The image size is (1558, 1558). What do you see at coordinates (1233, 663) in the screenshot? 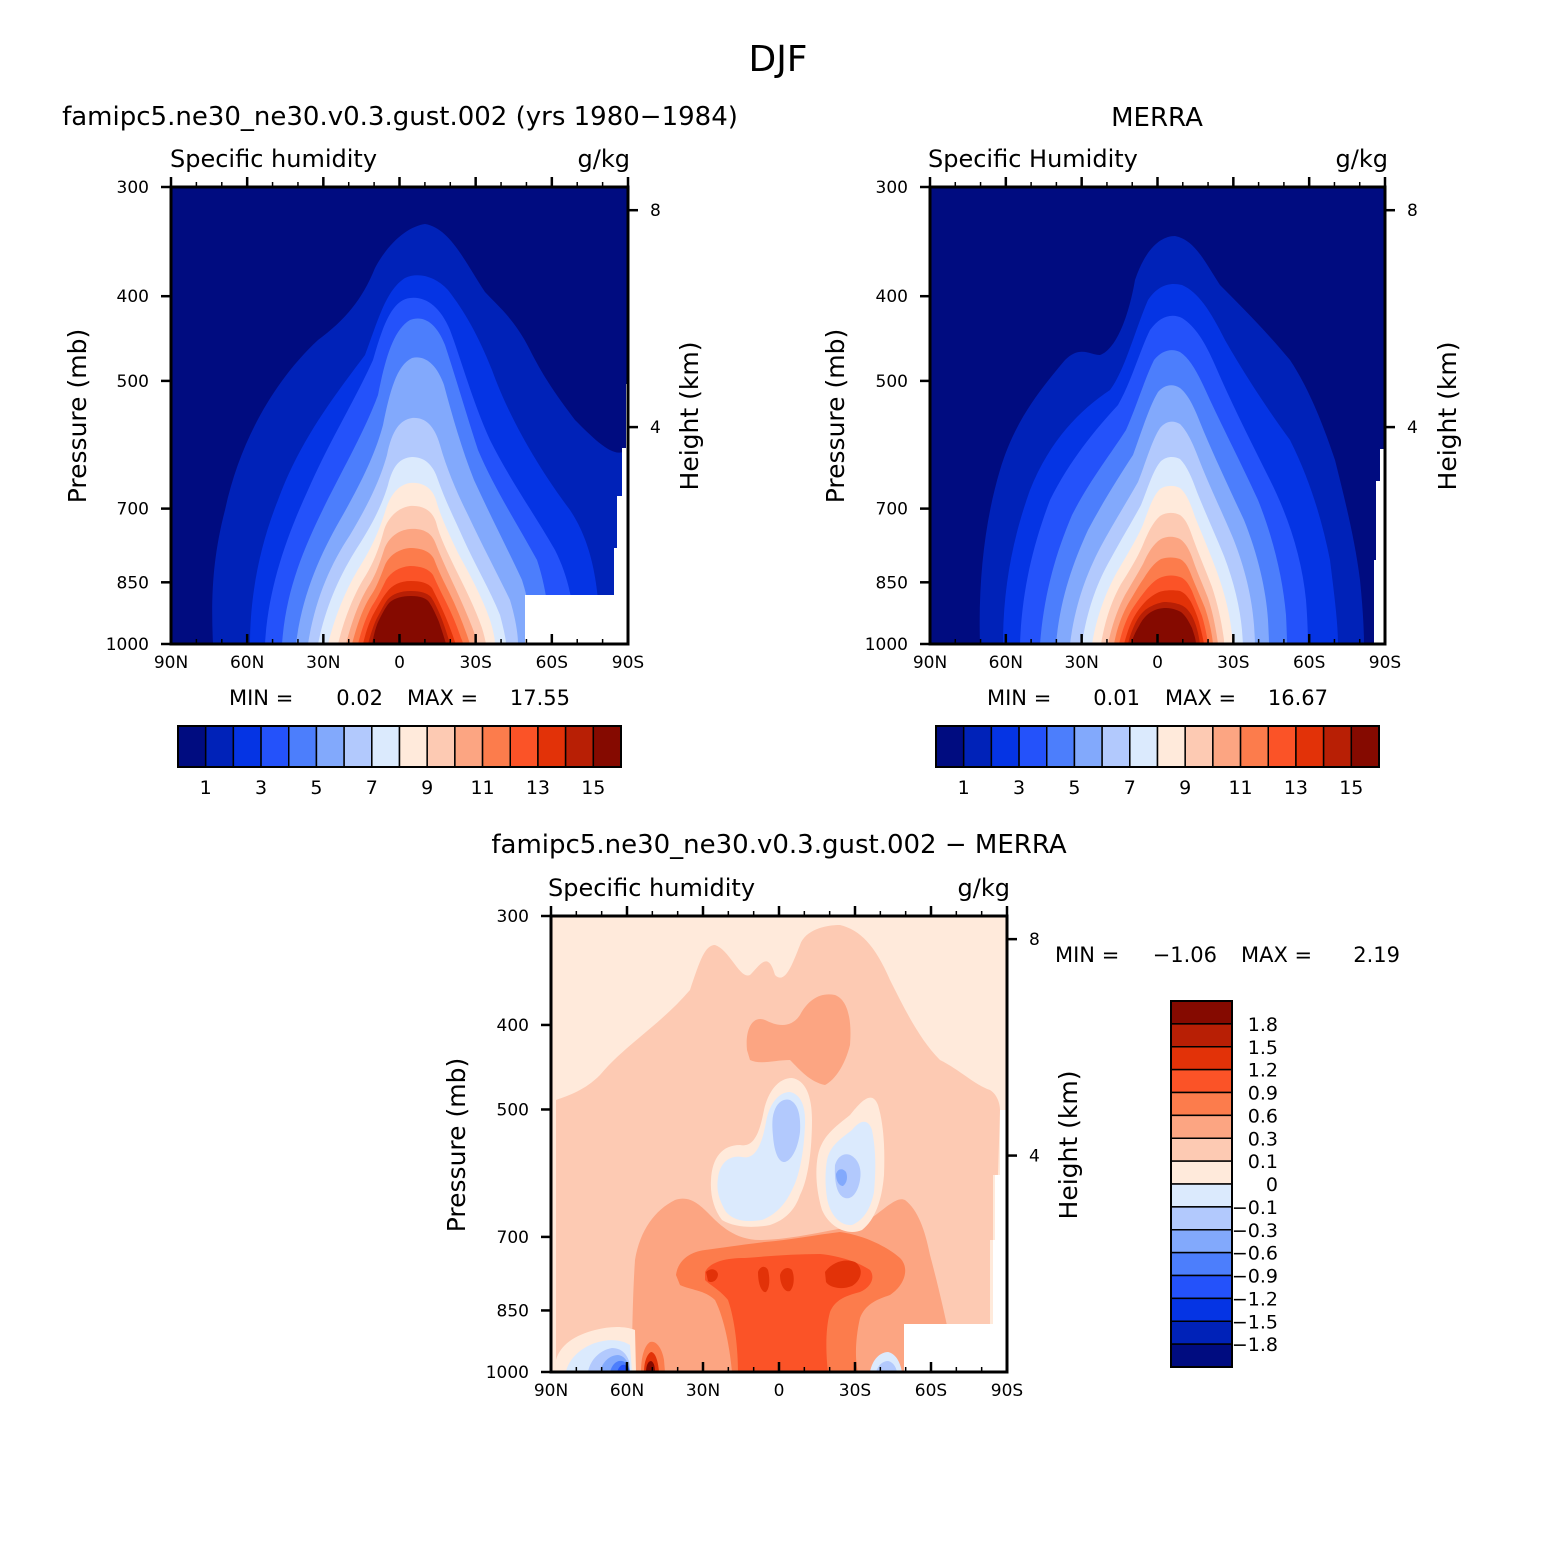
I see `merra-xtick-label: 30S` at bounding box center [1233, 663].